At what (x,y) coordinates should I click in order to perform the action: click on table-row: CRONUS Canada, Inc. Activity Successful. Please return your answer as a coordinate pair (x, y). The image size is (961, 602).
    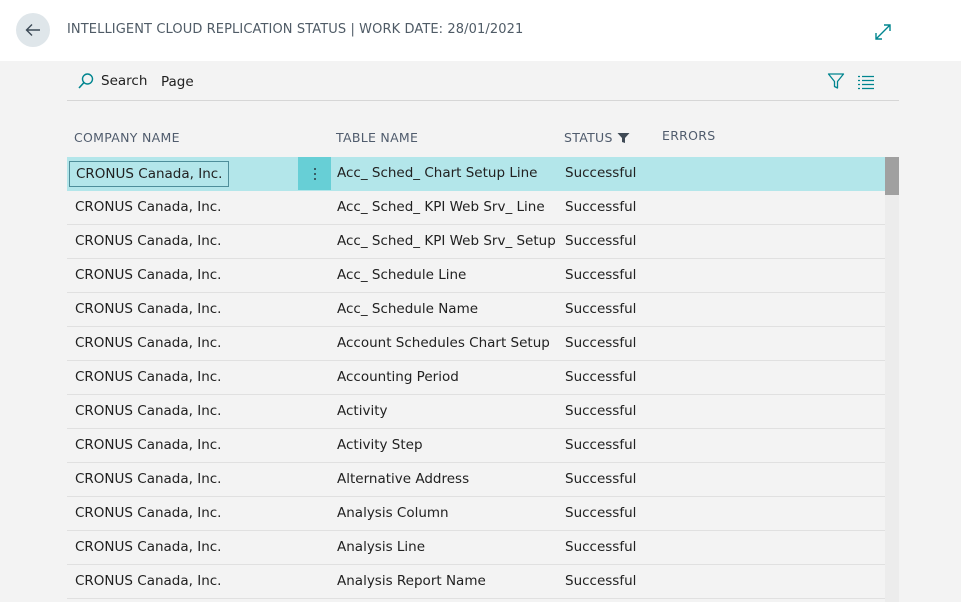
    Looking at the image, I should click on (476, 412).